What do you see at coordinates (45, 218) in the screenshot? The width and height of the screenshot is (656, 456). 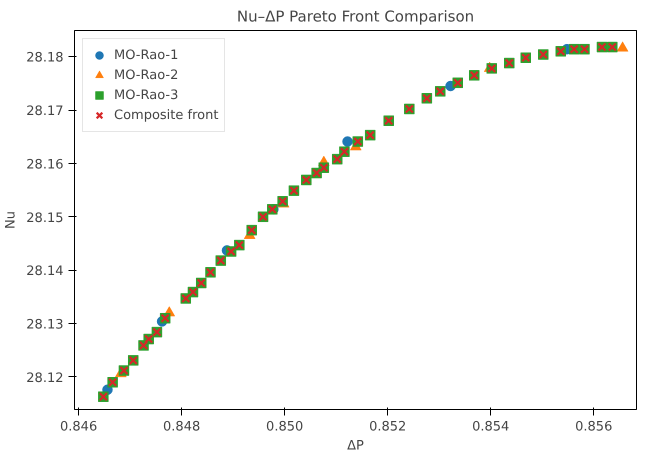 I see `y-tick-label: 28.15` at bounding box center [45, 218].